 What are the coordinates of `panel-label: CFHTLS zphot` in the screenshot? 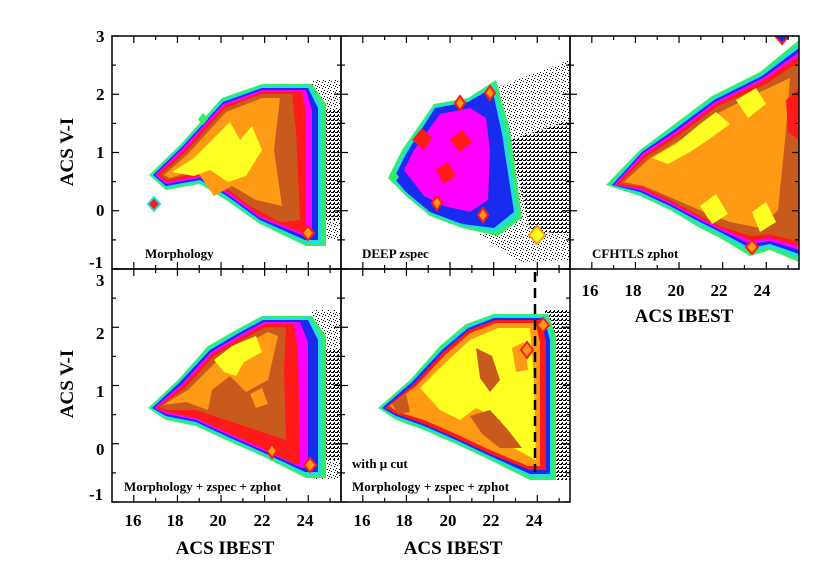 It's located at (635, 253).